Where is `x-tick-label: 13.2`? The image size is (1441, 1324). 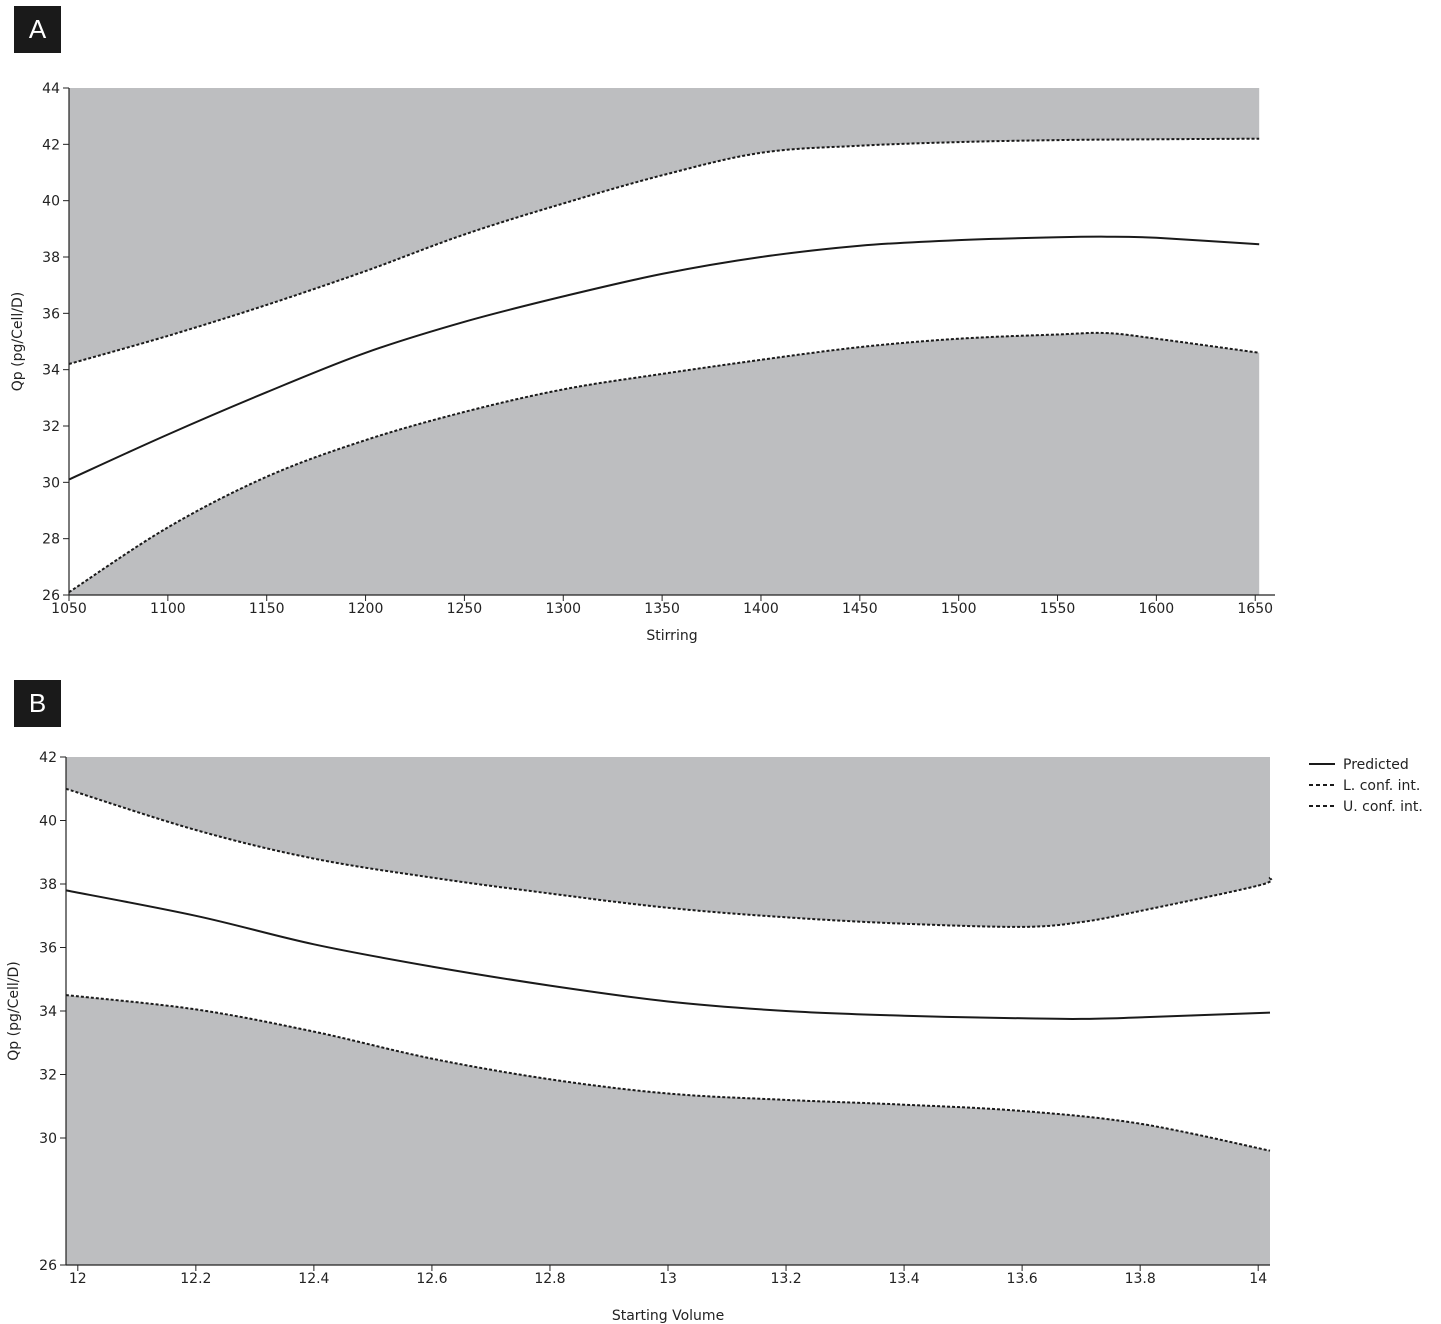
x-tick-label: 13.2 is located at coordinates (785, 1279).